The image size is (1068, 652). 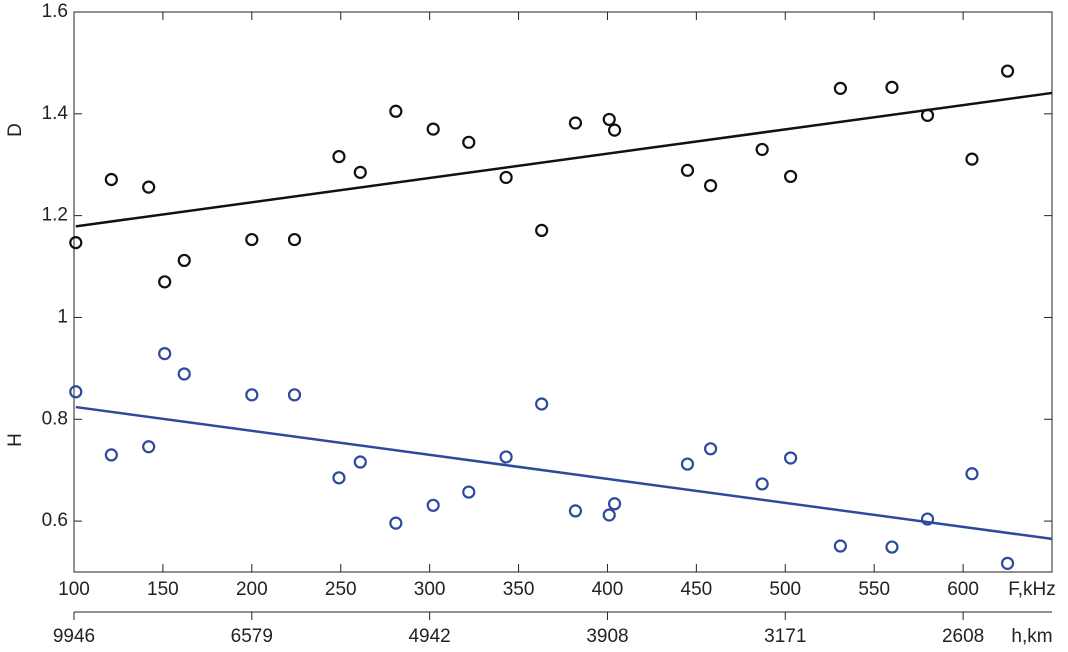 I want to click on x2-tick-label: 2608, so click(x=963, y=636).